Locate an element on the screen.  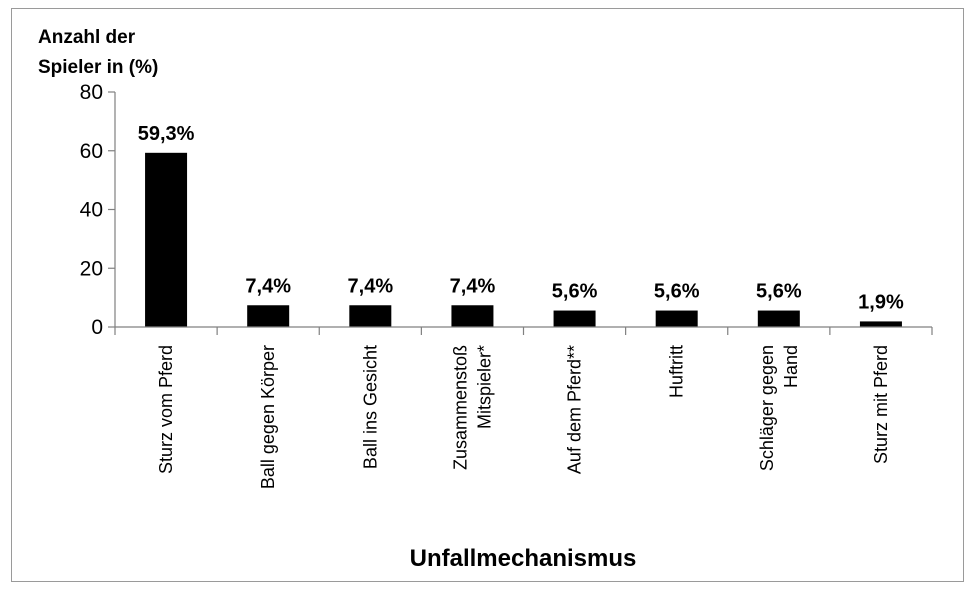
x-axis-title: Unfallmechanismus is located at coordinates (523, 558).